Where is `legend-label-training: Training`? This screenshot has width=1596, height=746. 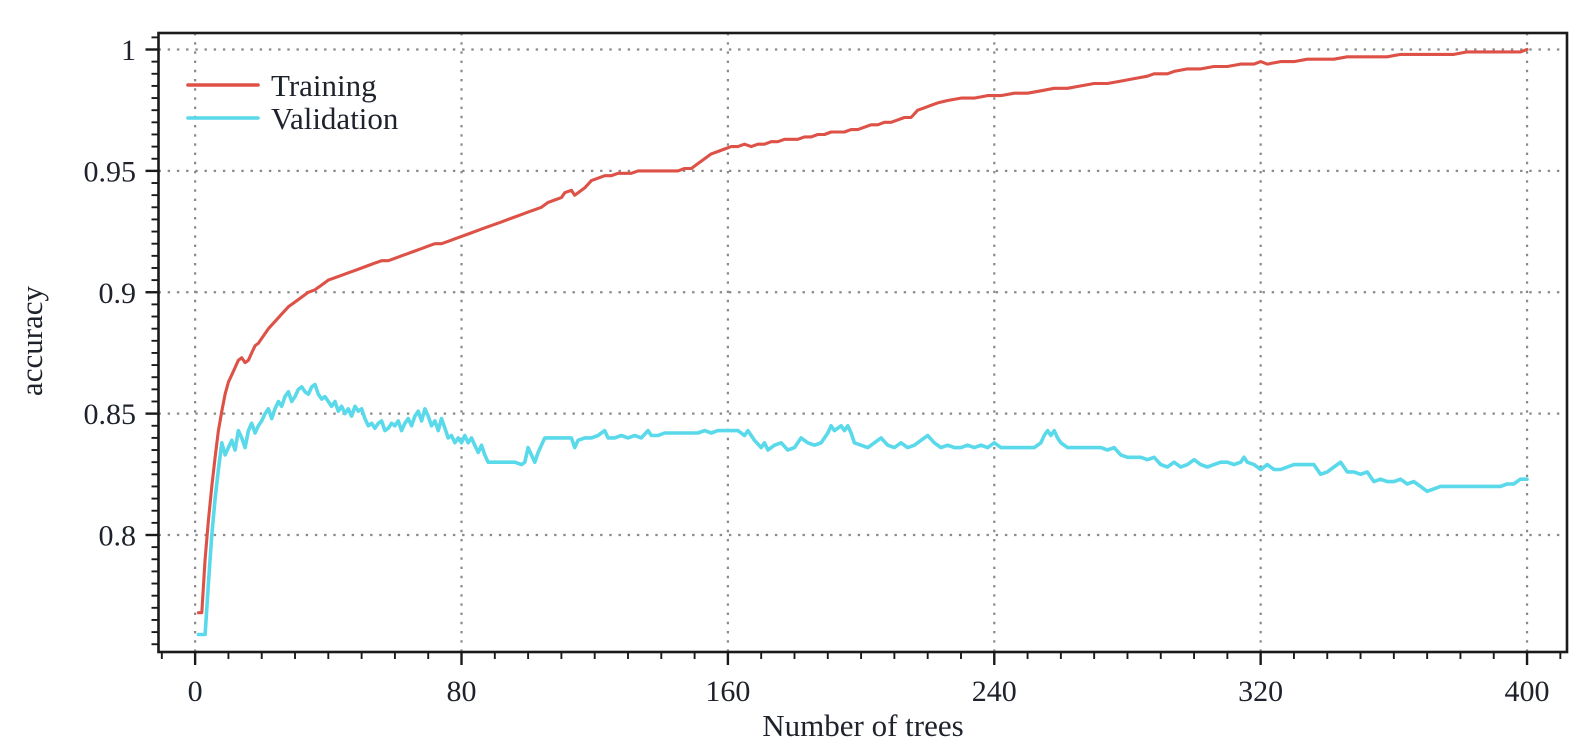
legend-label-training: Training is located at coordinates (324, 85).